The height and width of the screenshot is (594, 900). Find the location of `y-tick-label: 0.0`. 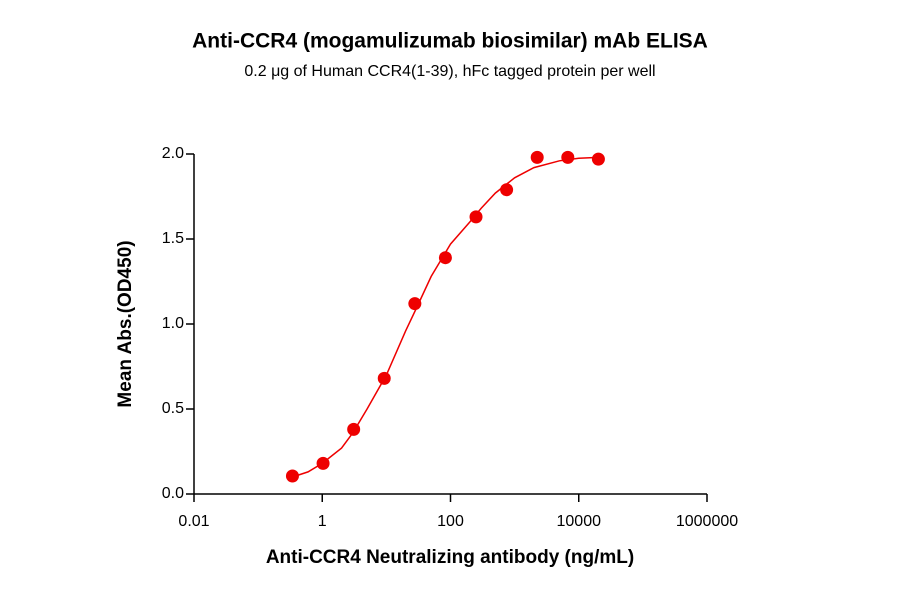

y-tick-label: 0.0 is located at coordinates (173, 493).